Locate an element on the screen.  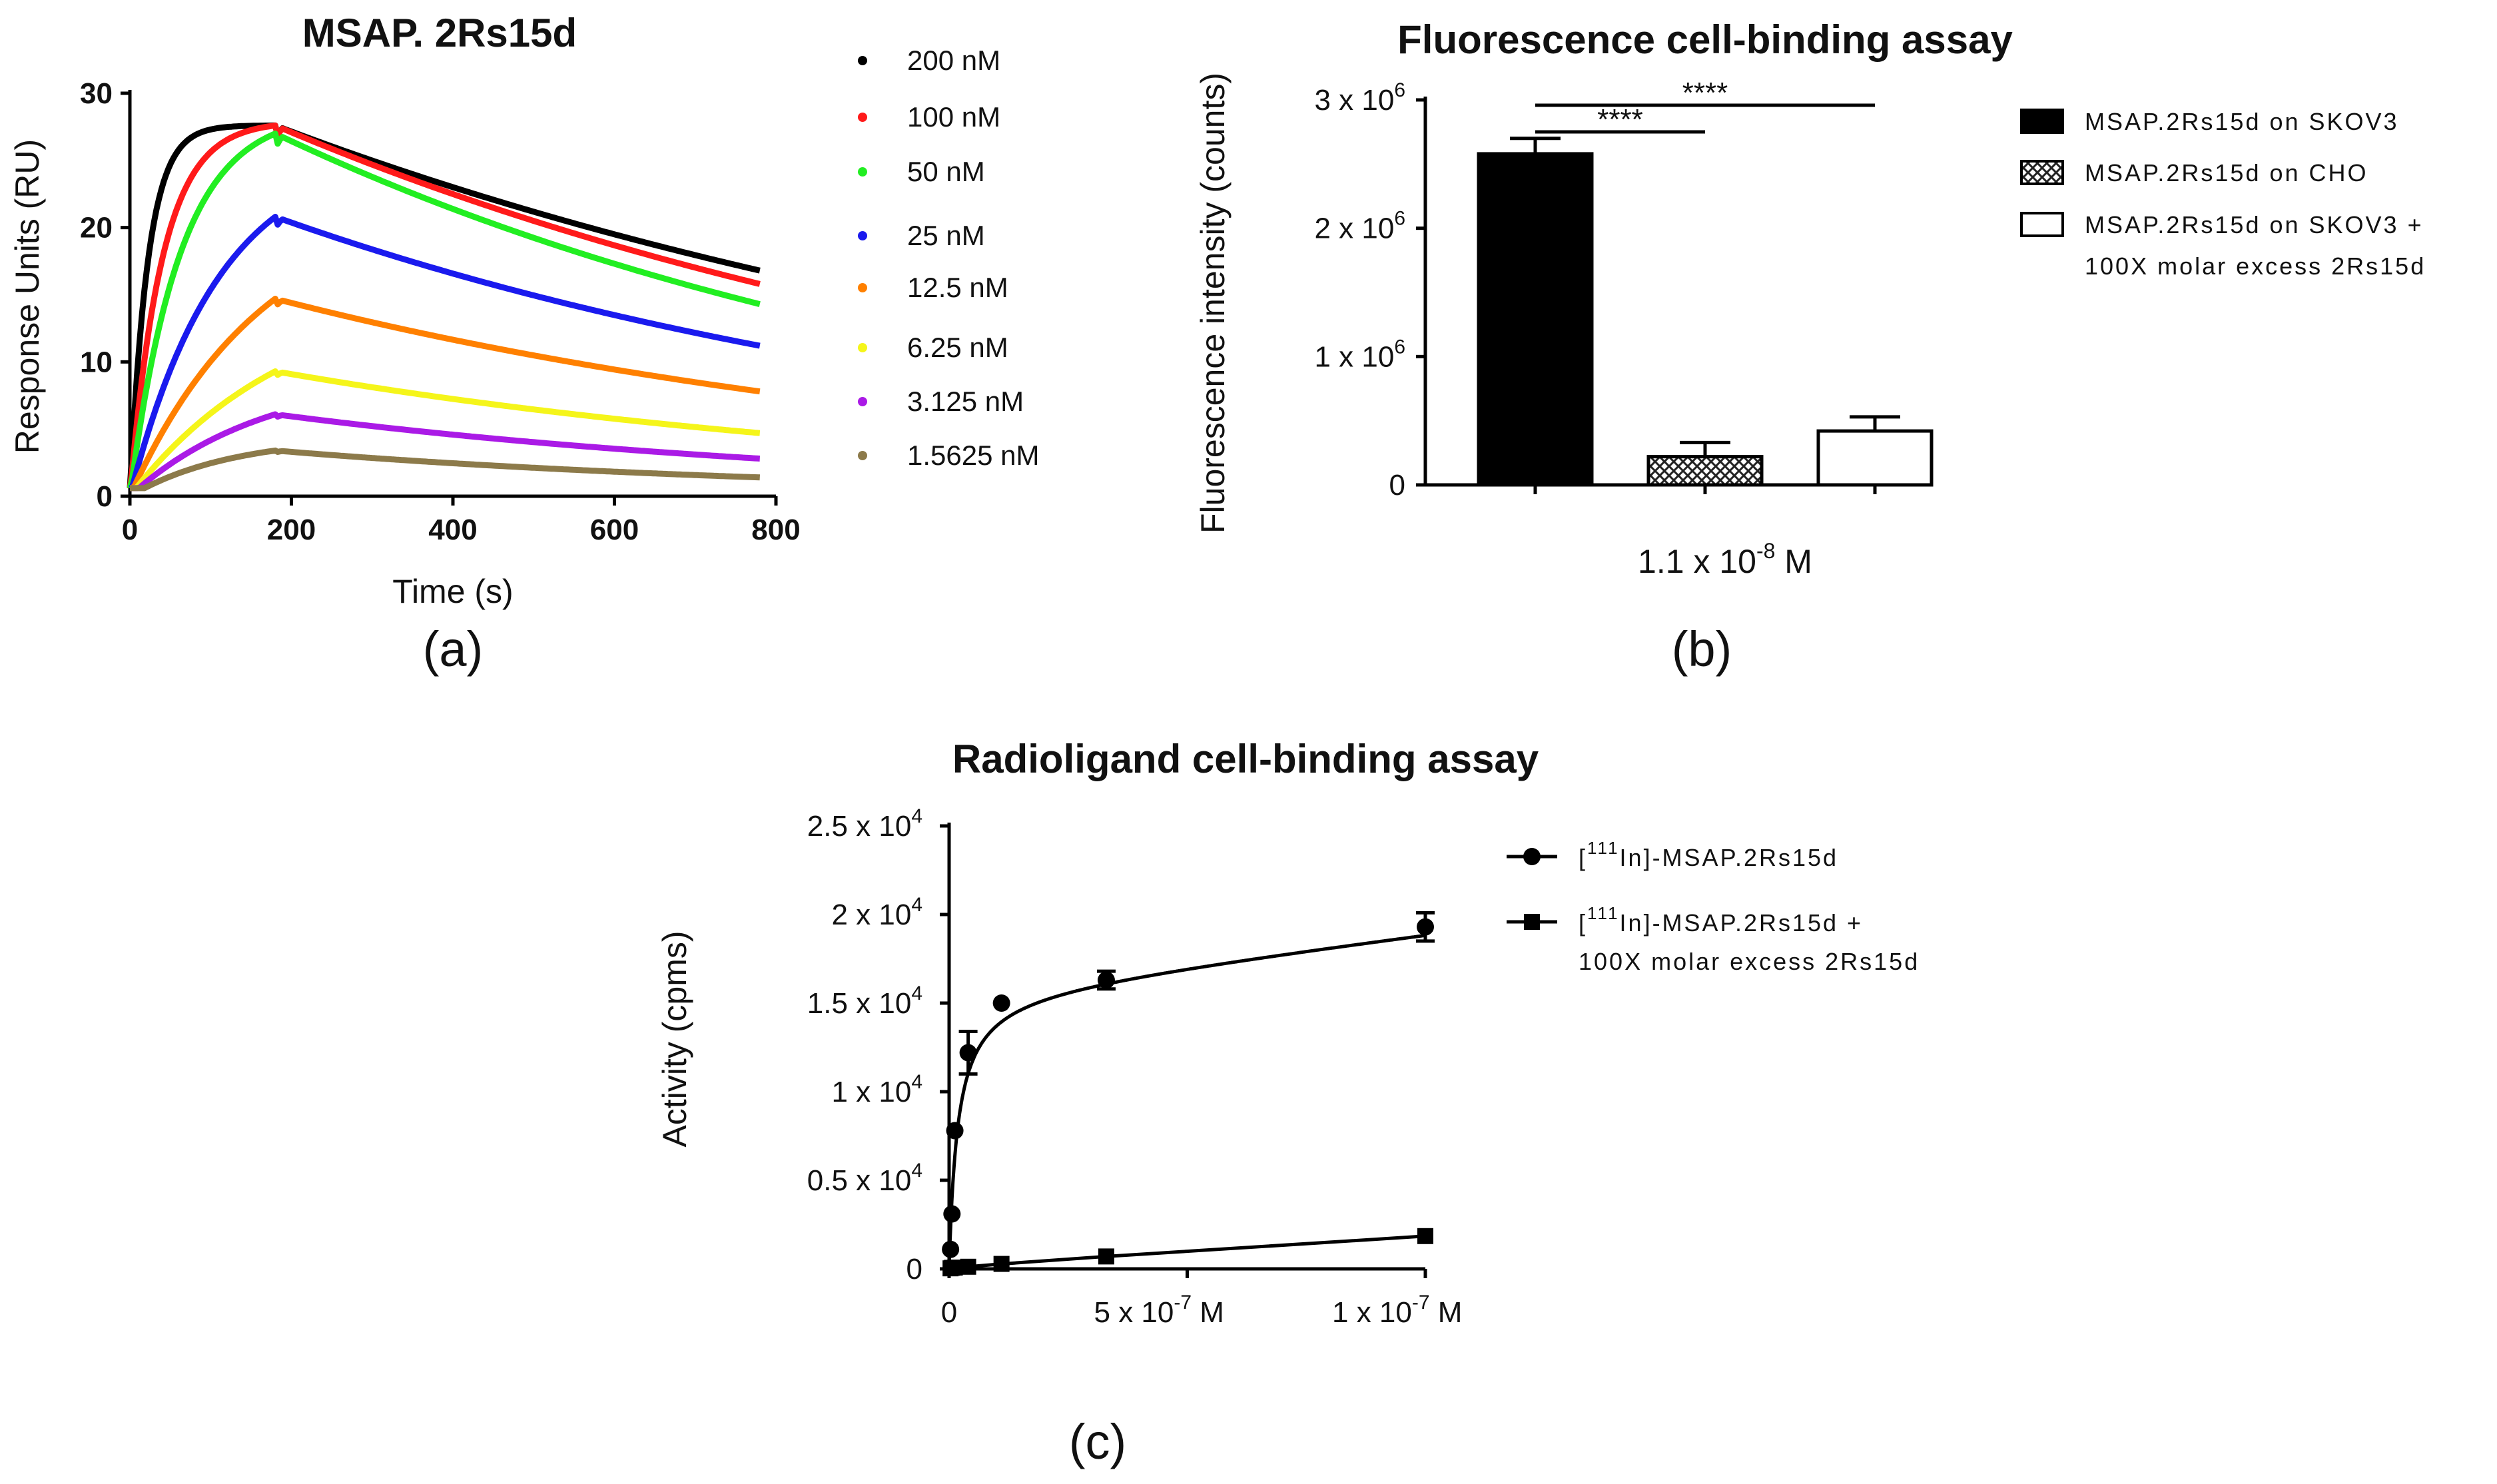
panel-c-y-tick-label: 2.5 x 10⁴ is located at coordinates (865, 824).